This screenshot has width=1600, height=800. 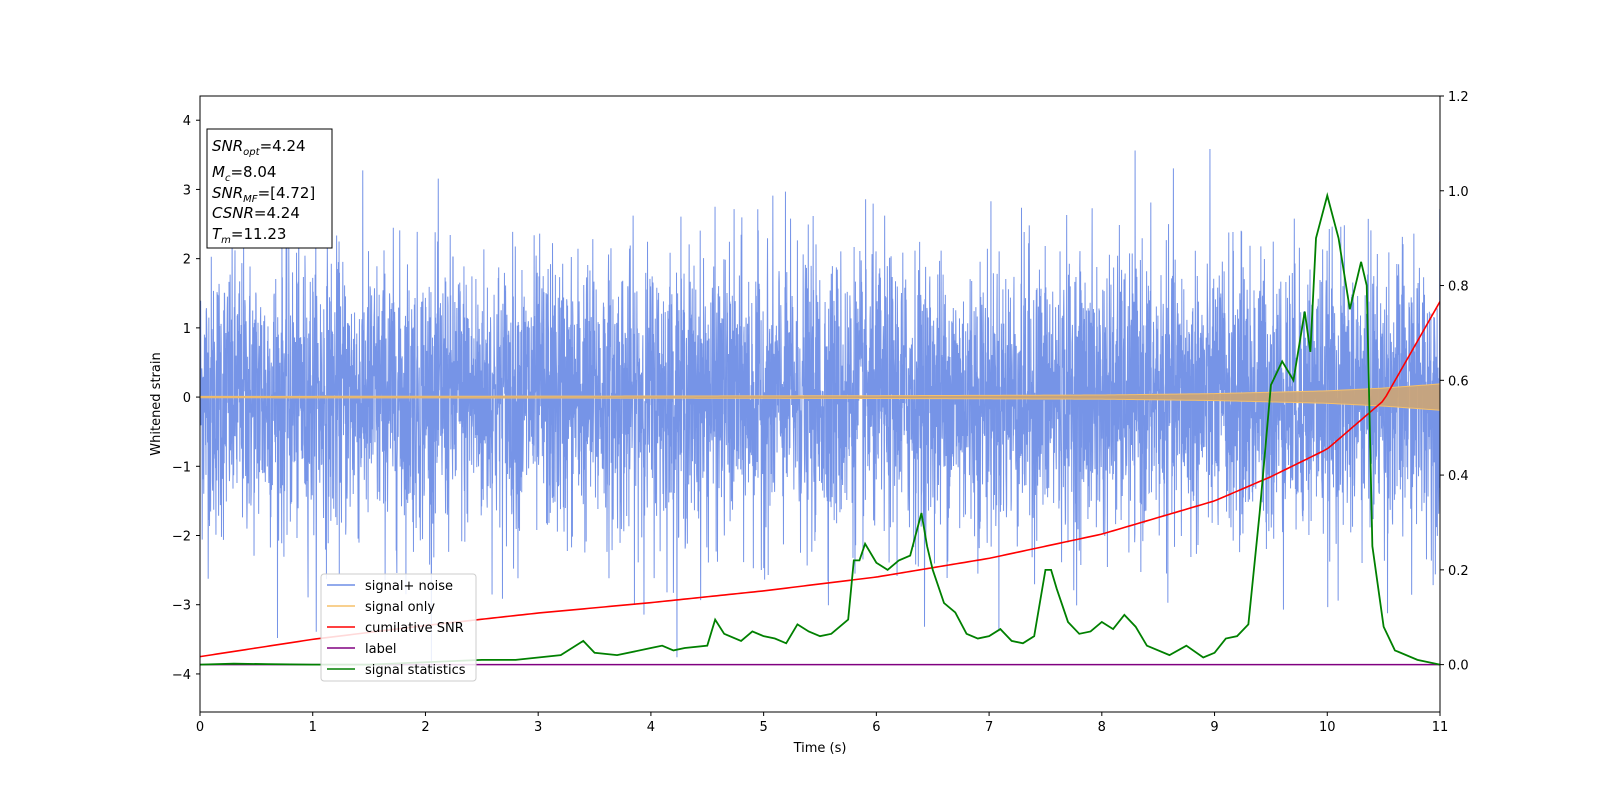 I want to click on right-y-tick-label: 1.2, so click(x=1458, y=97).